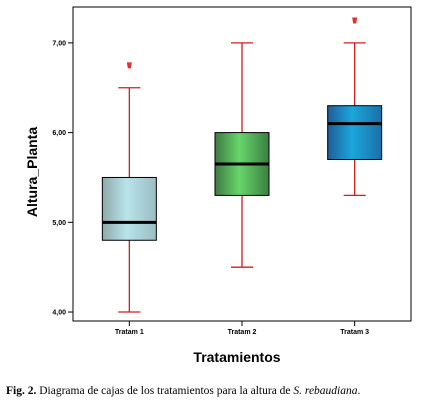 Image resolution: width=422 pixels, height=409 pixels. I want to click on y-axis-label: Altura_Planta, so click(32, 172).